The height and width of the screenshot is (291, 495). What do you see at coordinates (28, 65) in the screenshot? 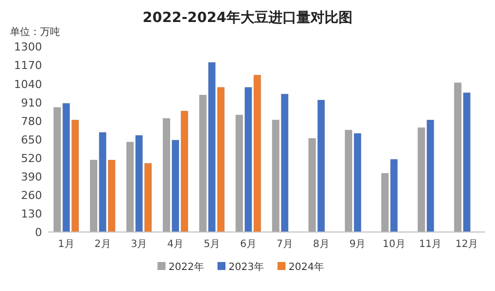
I see `y-tick-label: 1170` at bounding box center [28, 65].